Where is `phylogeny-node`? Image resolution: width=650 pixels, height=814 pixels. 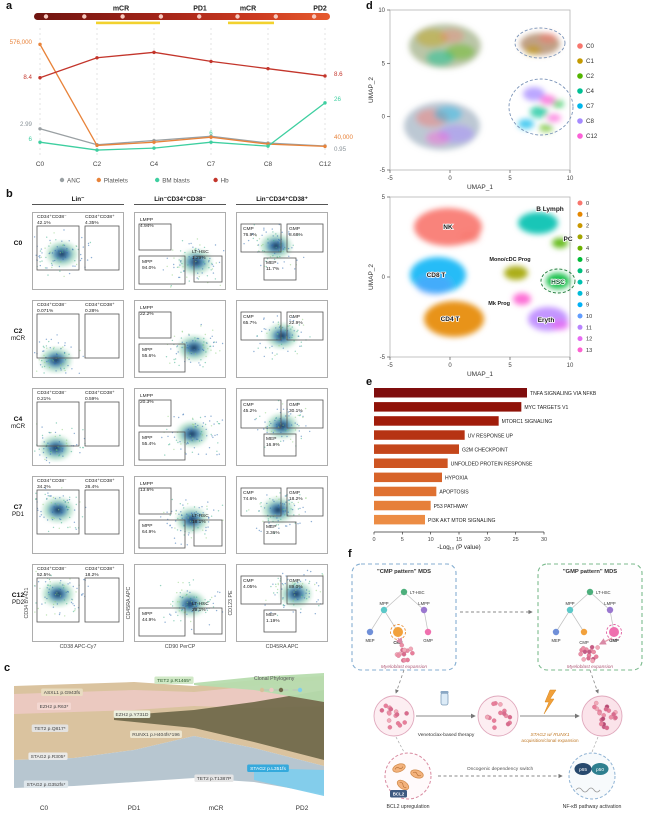 phylogeny-node is located at coordinates (300, 690).